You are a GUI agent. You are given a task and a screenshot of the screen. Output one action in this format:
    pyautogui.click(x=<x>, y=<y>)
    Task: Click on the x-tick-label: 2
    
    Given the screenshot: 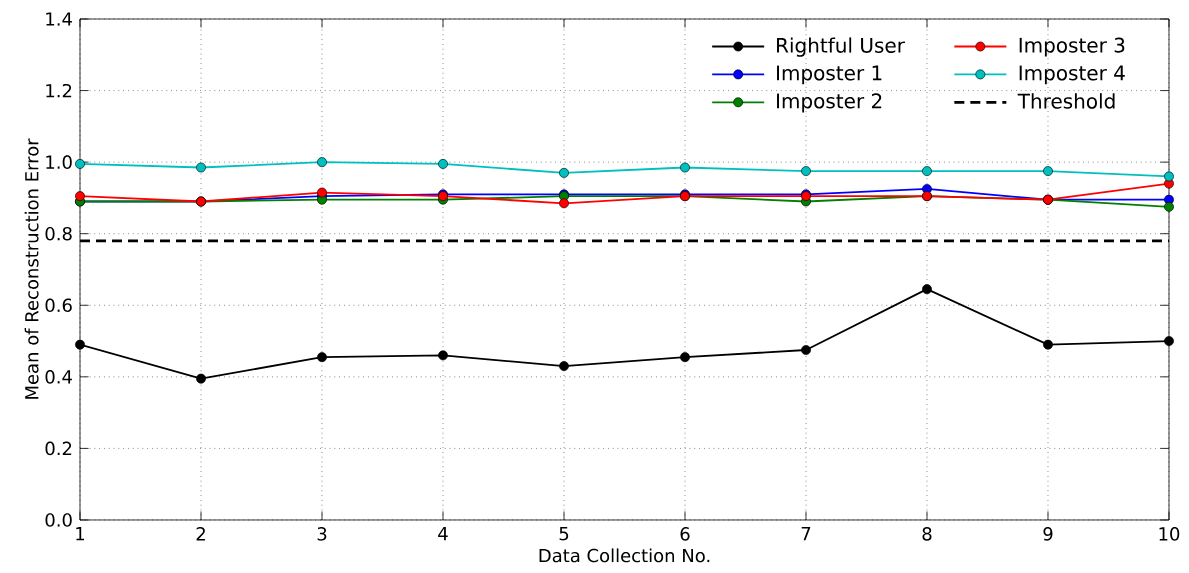 What is the action you would take?
    pyautogui.click(x=200, y=534)
    